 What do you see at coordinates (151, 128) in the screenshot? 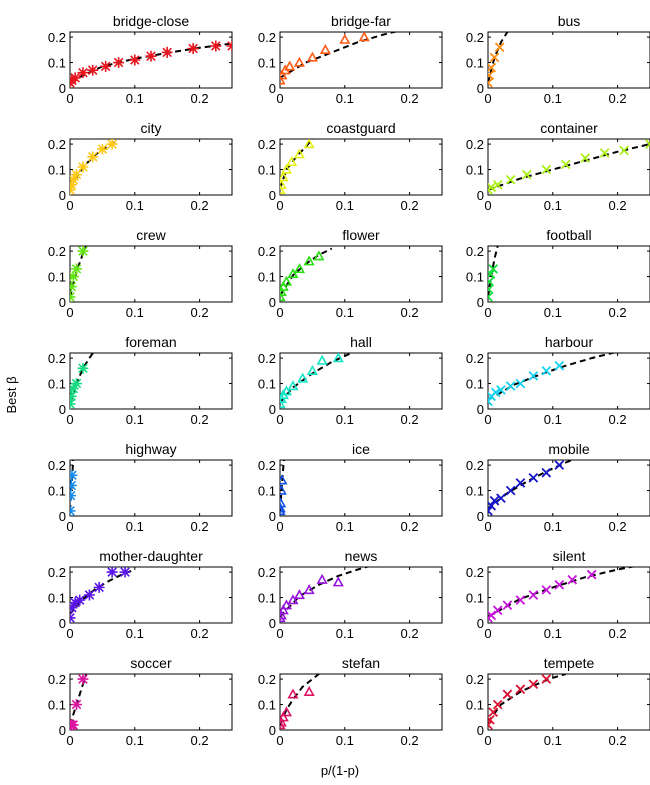
I see `panel-title: city` at bounding box center [151, 128].